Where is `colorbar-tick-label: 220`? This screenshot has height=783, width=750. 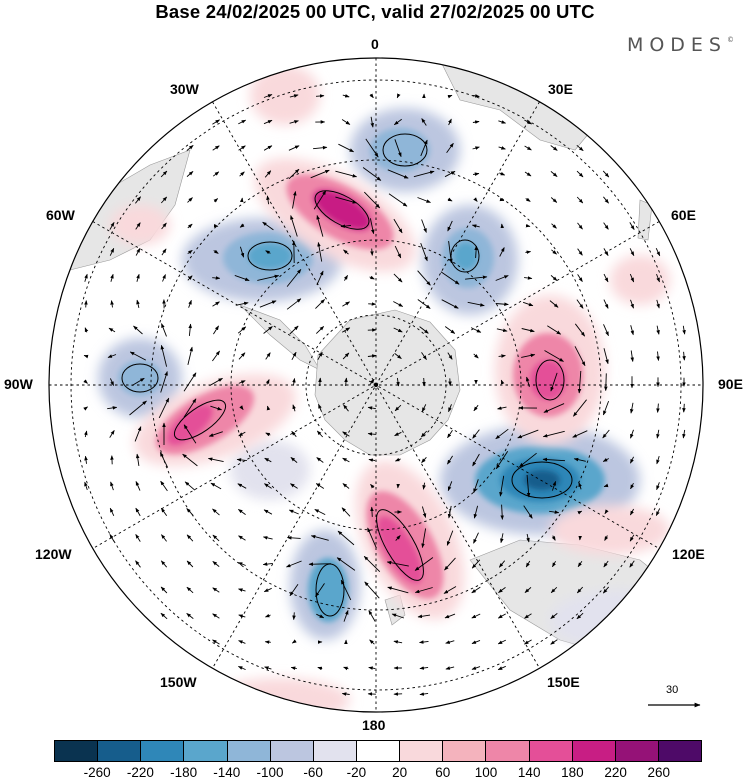 colorbar-tick-label: 220 is located at coordinates (615, 772).